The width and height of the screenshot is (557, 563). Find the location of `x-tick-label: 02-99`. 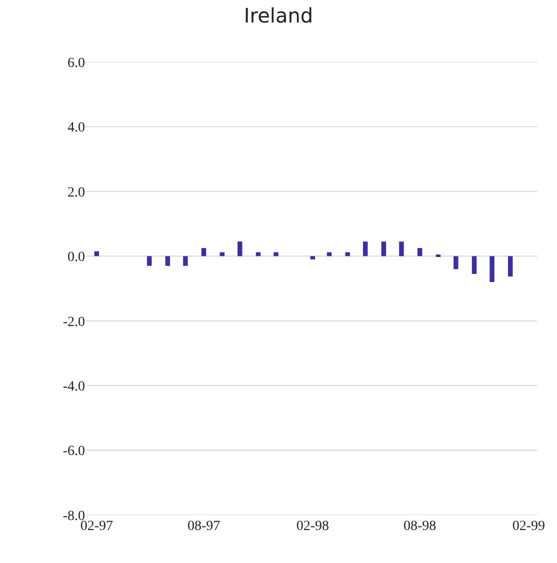

x-tick-label: 02-99 is located at coordinates (529, 526).